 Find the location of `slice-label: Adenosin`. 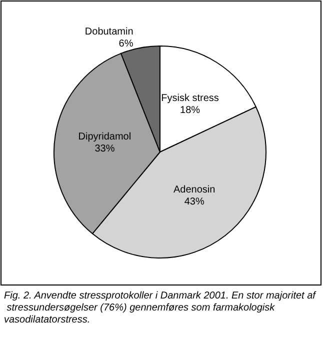

slice-label: Adenosin is located at coordinates (194, 190).